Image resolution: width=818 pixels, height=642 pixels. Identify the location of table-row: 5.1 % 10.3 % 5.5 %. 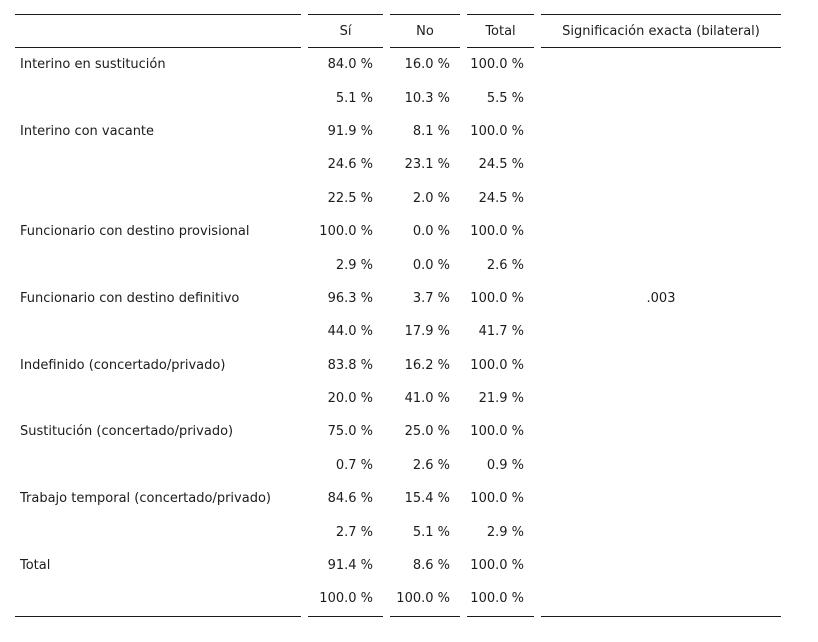
(398, 97).